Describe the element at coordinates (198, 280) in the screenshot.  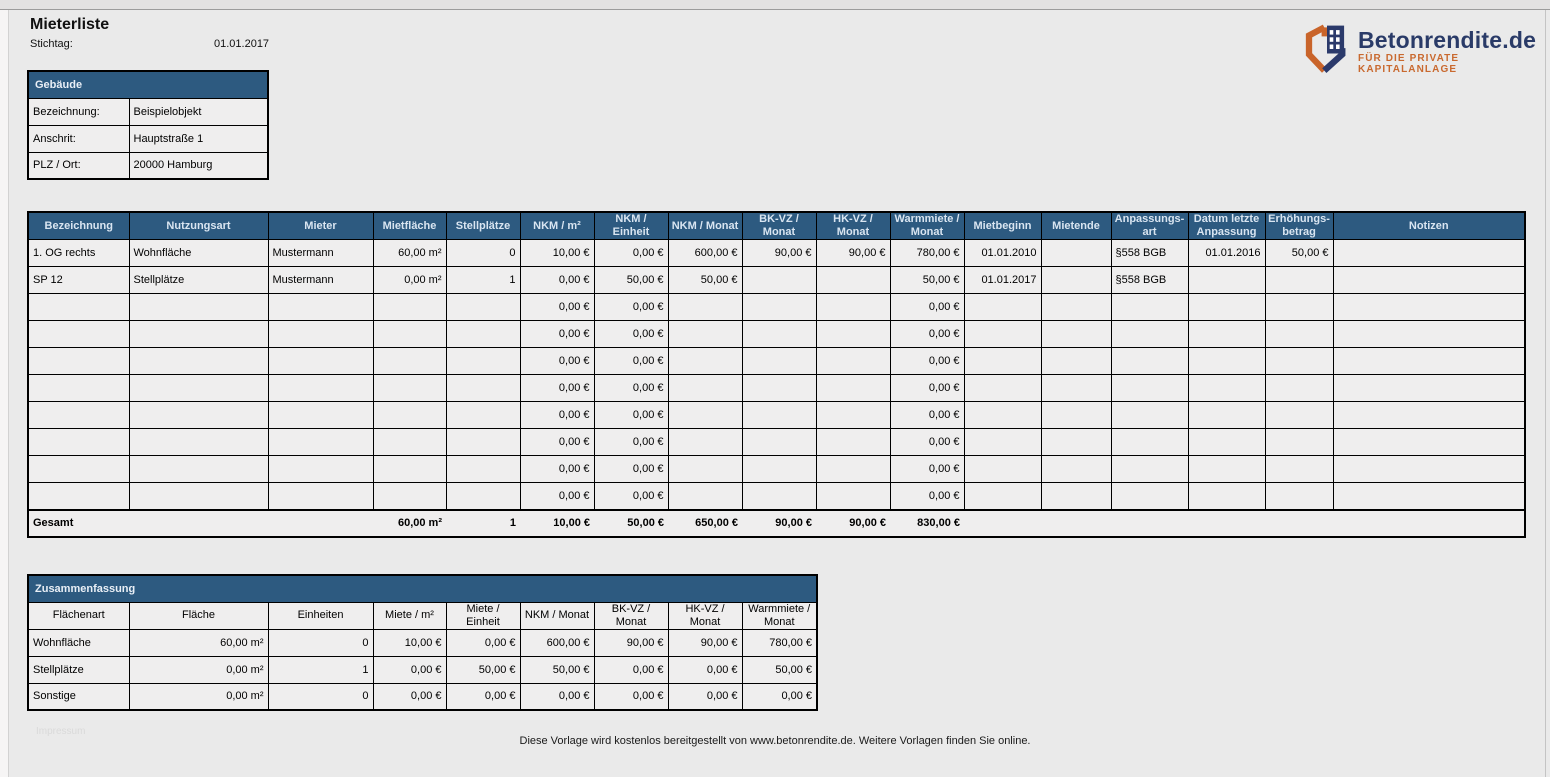
I see `cell: Stellplätze` at that location.